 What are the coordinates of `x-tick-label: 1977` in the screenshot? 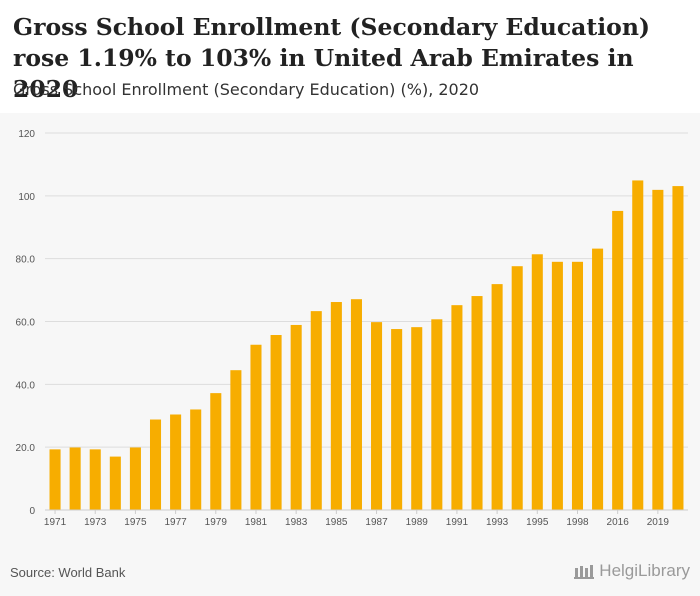 It's located at (175, 522).